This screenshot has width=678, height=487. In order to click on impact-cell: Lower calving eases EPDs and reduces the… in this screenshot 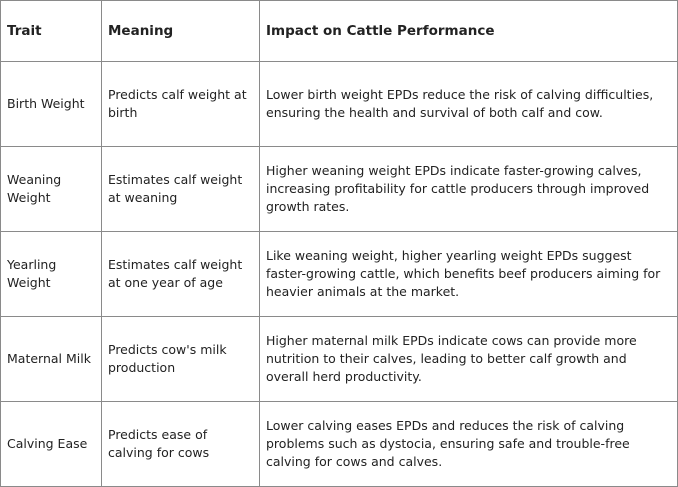, I will do `click(468, 444)`.